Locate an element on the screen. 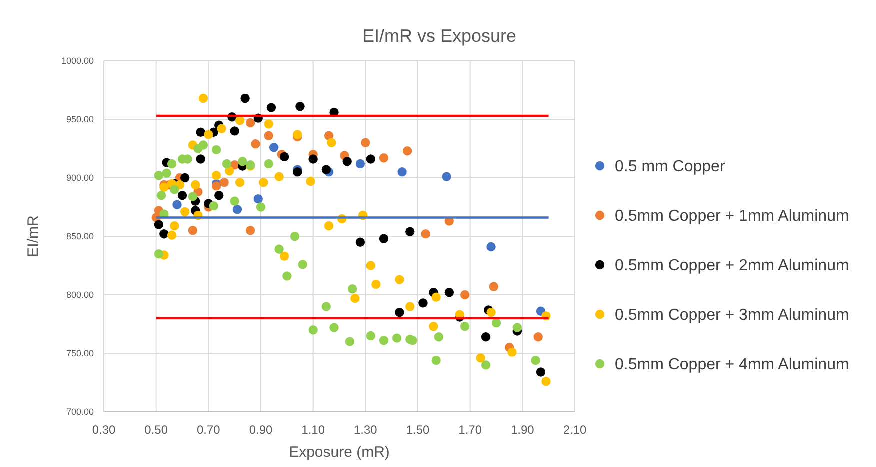  legend-label: 0.5 mm Copper is located at coordinates (670, 167).